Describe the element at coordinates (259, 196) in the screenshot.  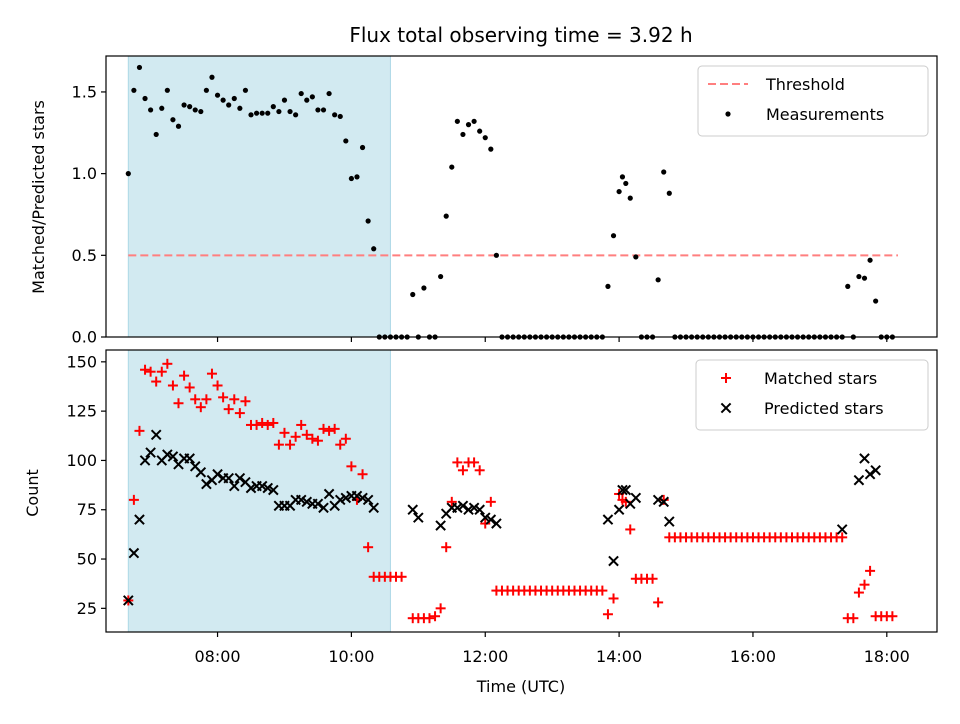
I see `observing-interval-shade` at that location.